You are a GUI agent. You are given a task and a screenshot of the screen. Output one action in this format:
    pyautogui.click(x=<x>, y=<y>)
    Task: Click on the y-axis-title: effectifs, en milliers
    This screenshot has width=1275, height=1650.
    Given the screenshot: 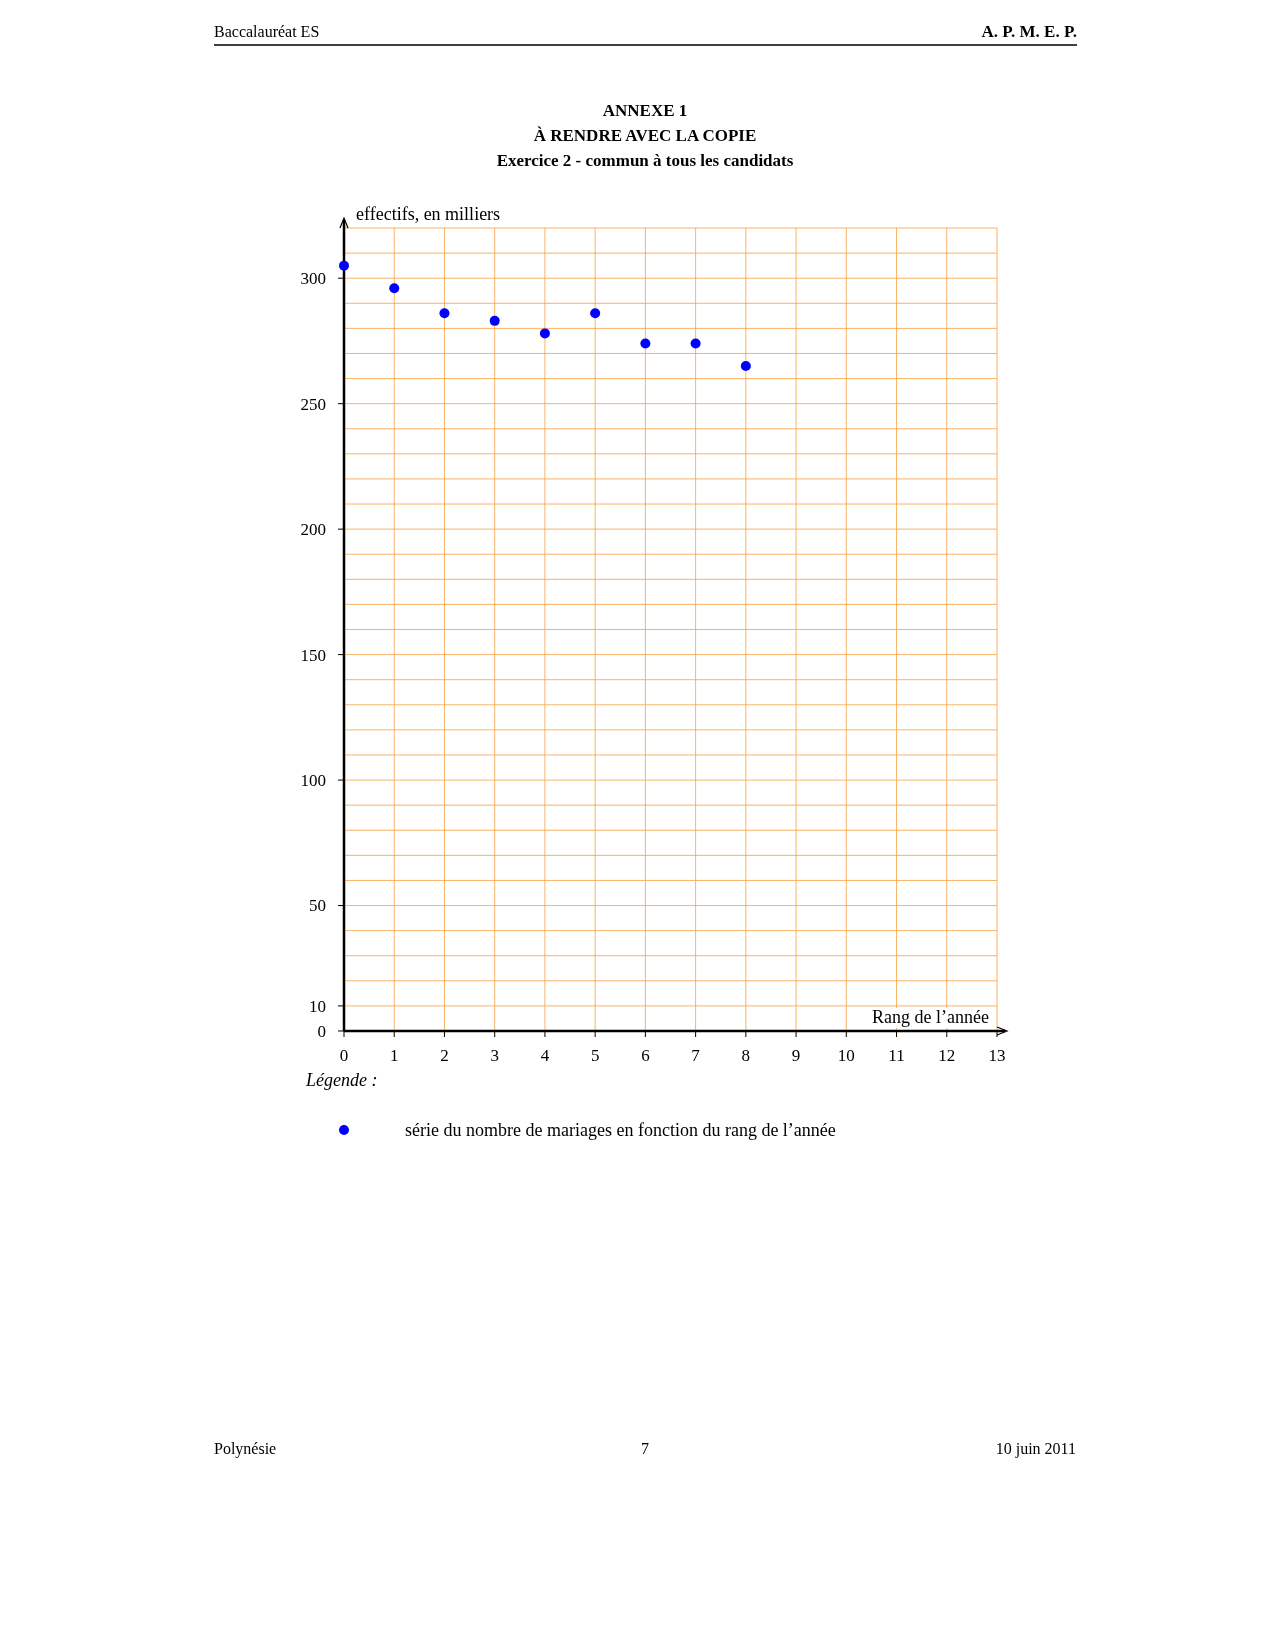 What is the action you would take?
    pyautogui.click(x=428, y=214)
    